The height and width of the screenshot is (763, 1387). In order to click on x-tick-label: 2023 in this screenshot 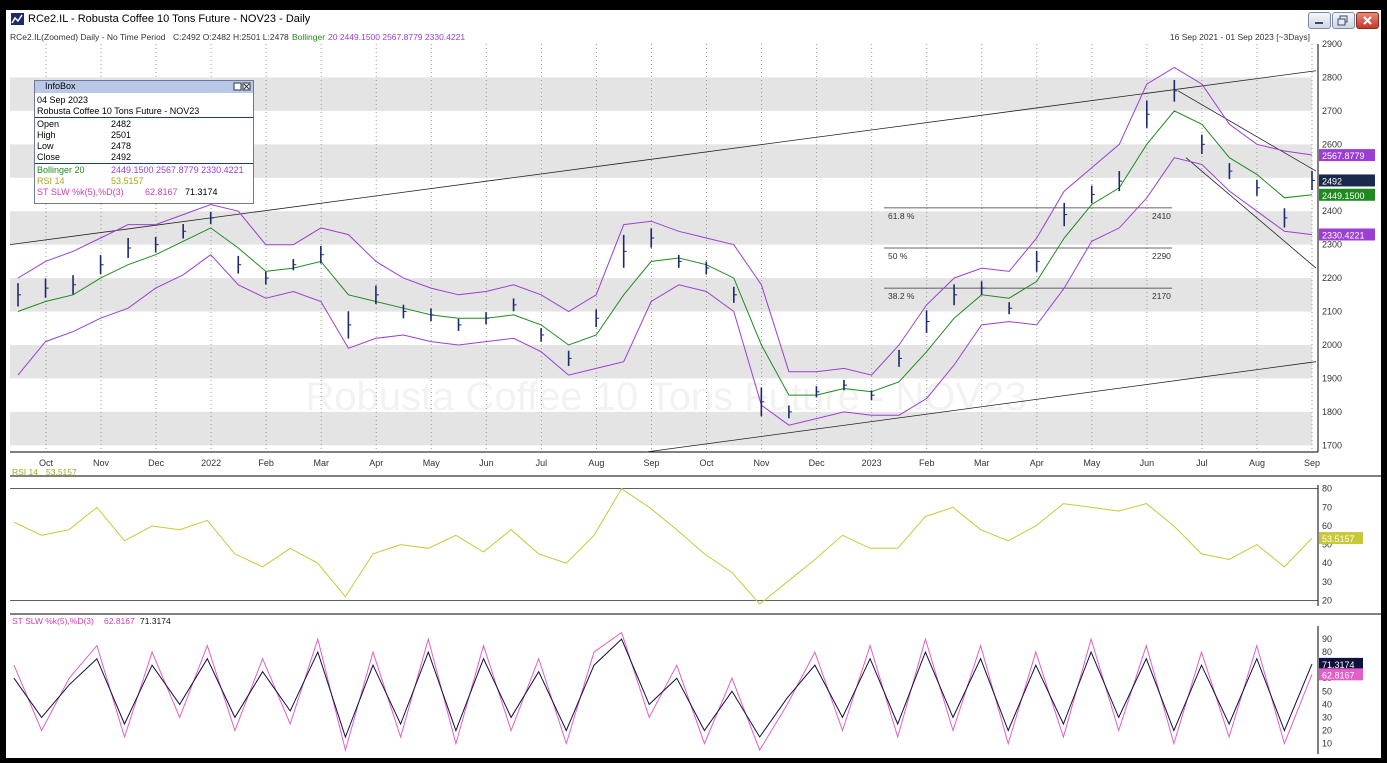, I will do `click(872, 463)`.